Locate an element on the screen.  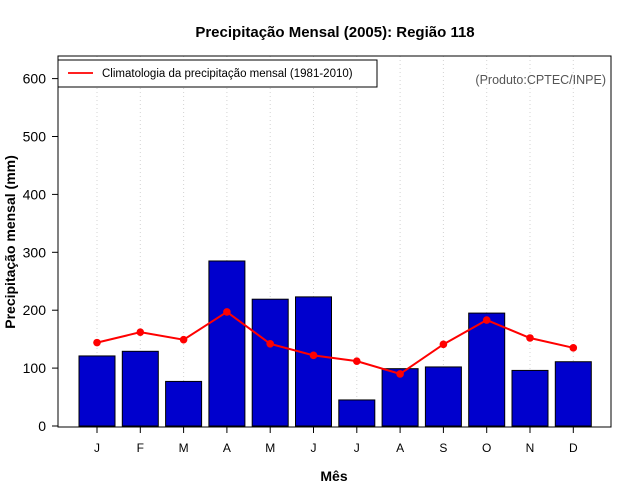
climatology-series is located at coordinates (335, 343).